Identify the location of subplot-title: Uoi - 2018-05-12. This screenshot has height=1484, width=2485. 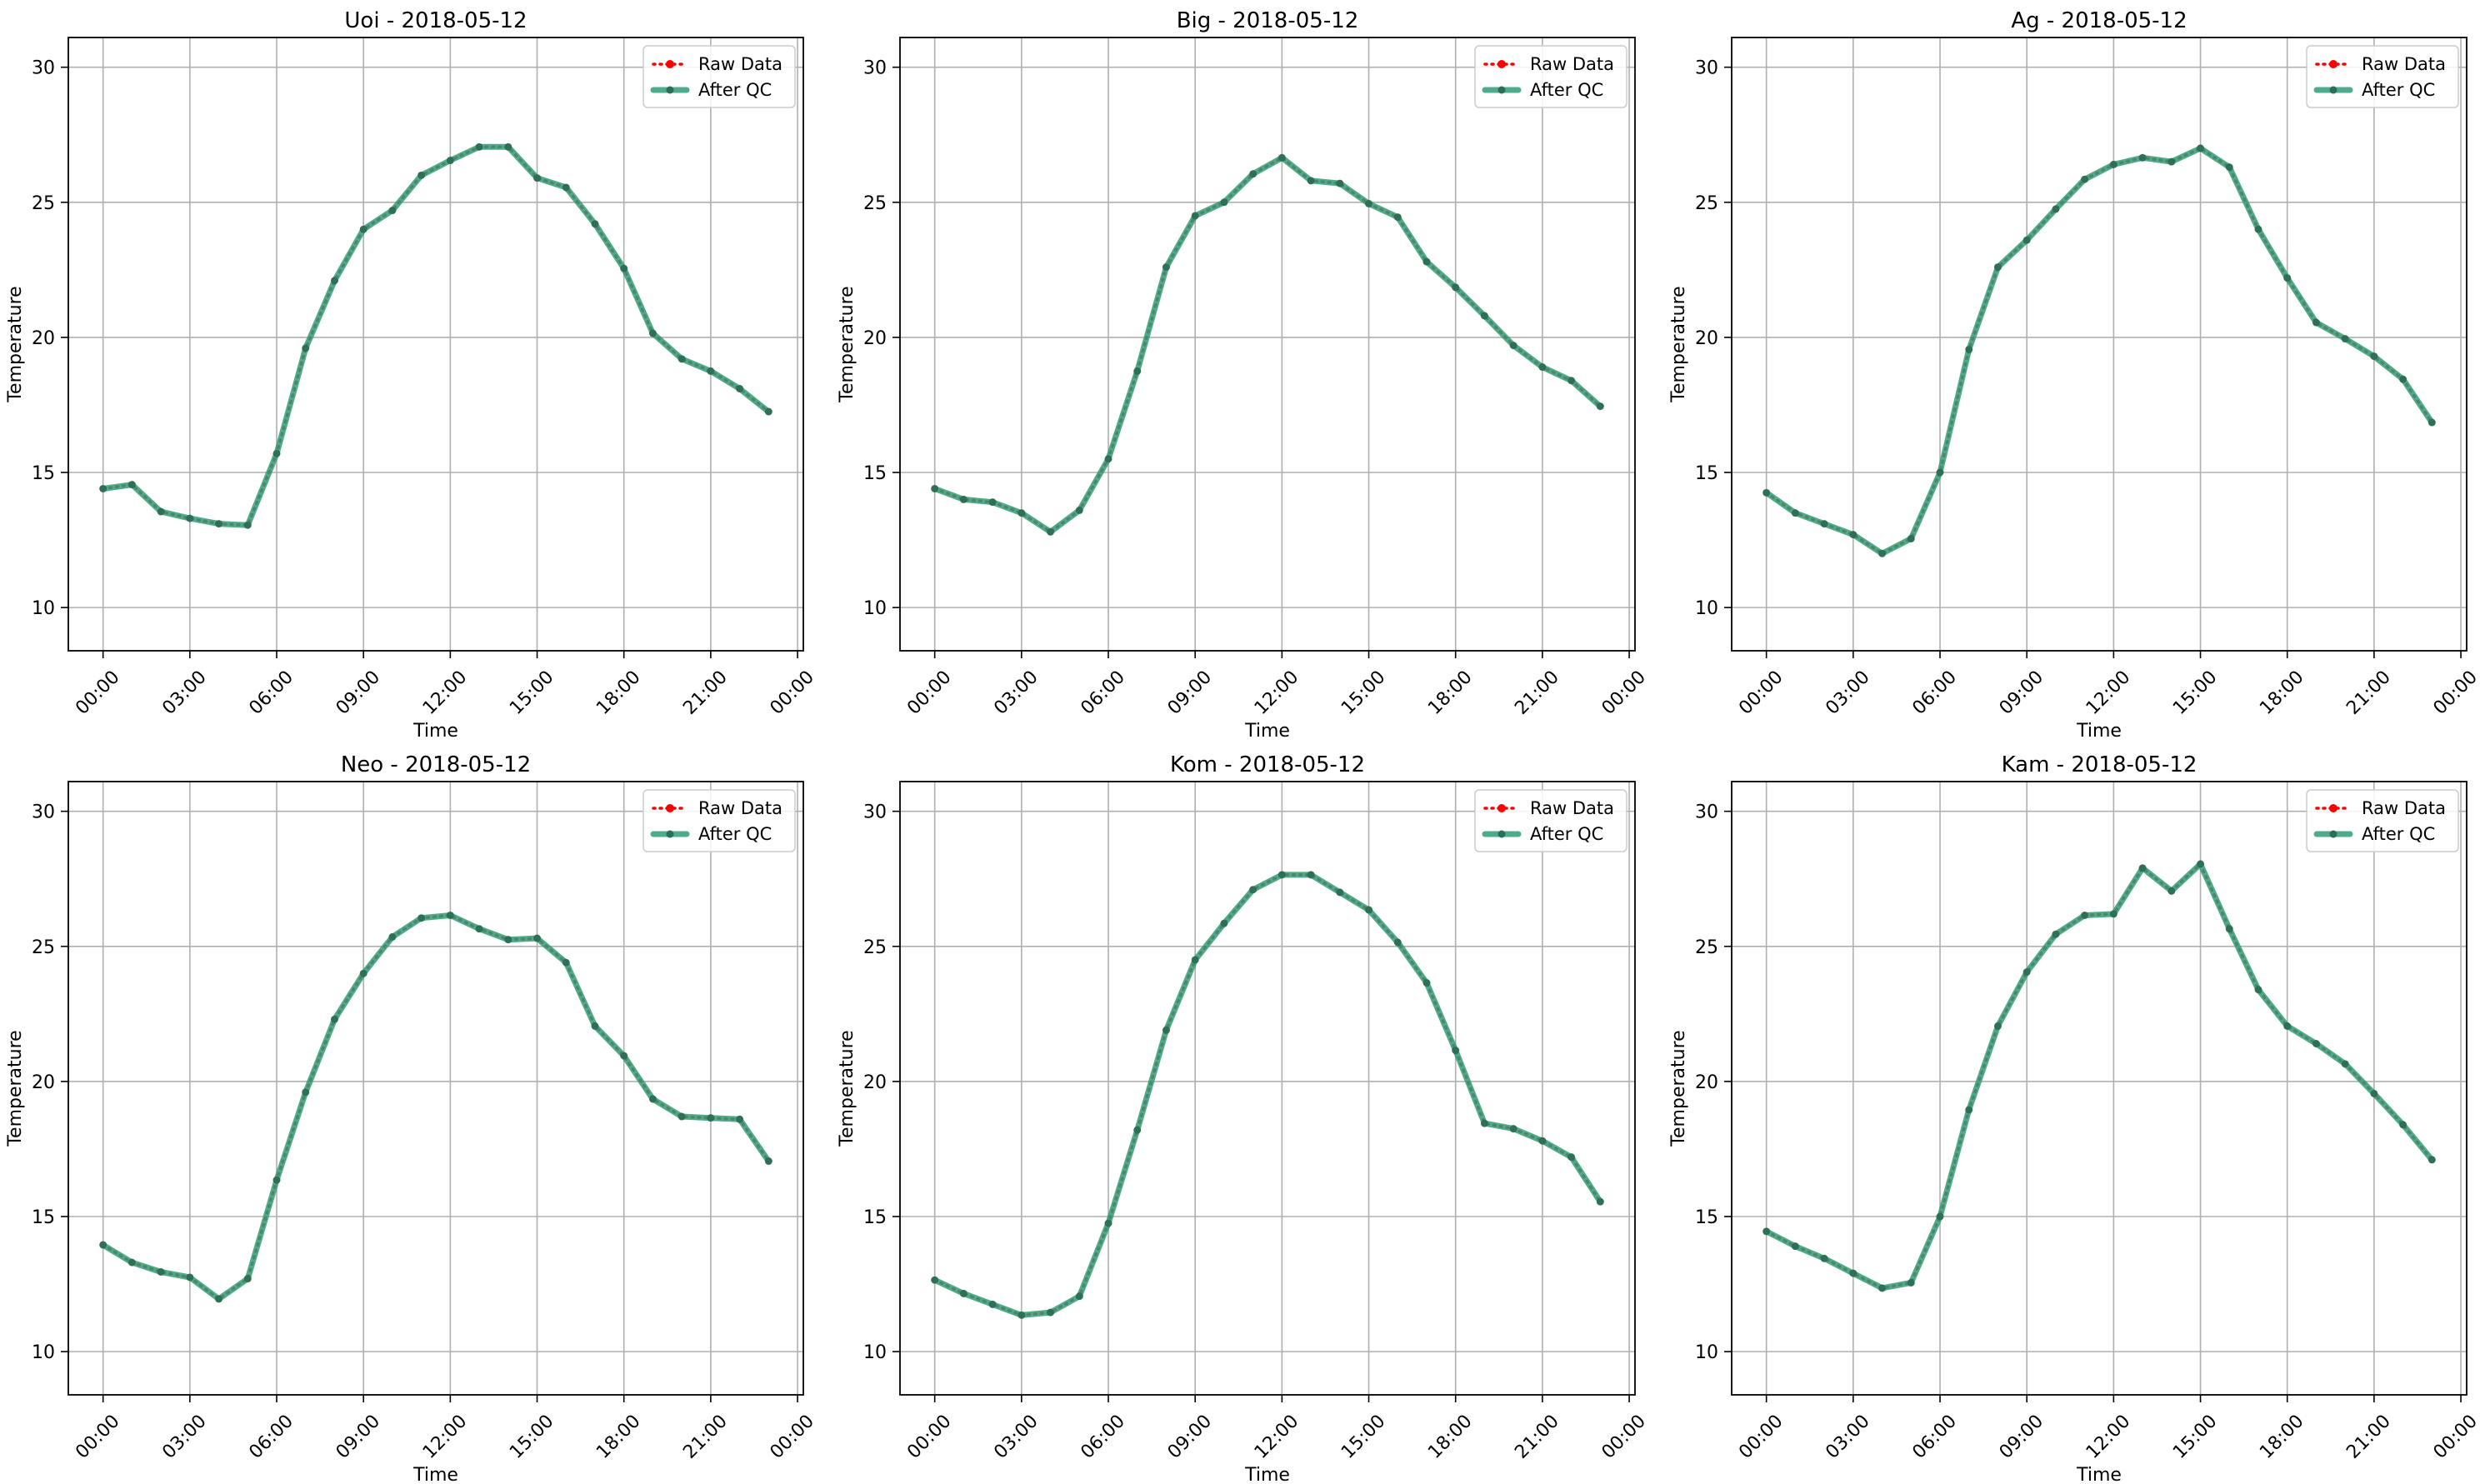
(436, 20).